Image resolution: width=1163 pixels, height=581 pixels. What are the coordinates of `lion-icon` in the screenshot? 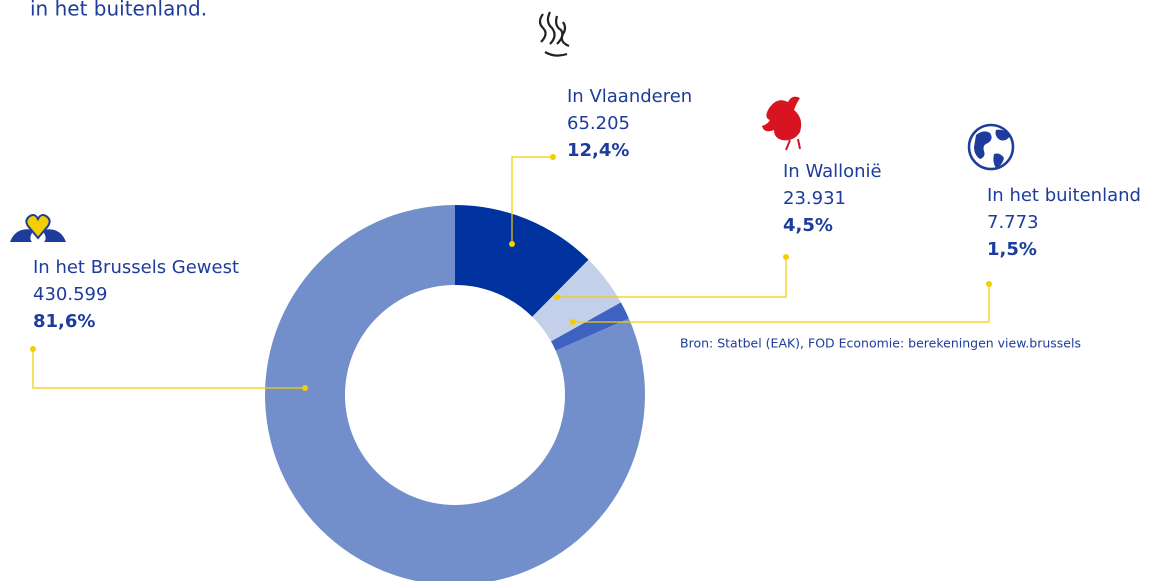 It's located at (554, 34).